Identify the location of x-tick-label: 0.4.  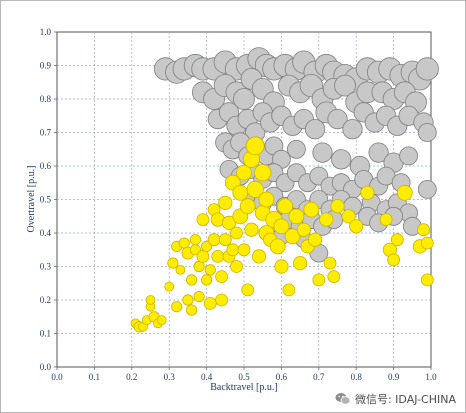
(207, 377).